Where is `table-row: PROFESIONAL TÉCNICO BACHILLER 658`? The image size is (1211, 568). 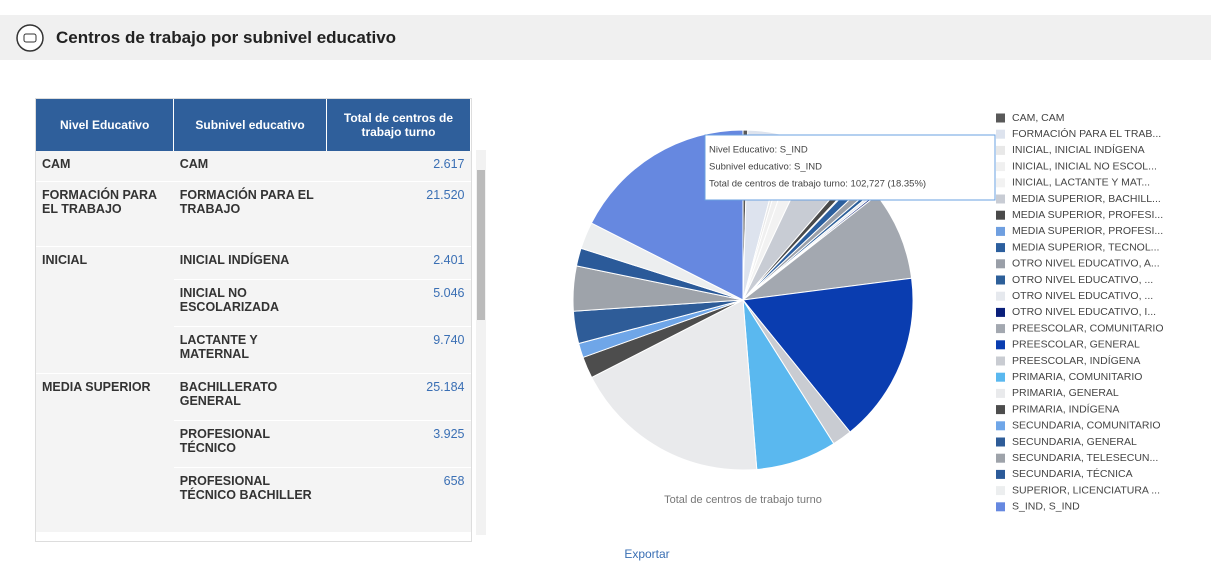
table-row: PROFESIONAL TÉCNICO BACHILLER 658 is located at coordinates (253, 500).